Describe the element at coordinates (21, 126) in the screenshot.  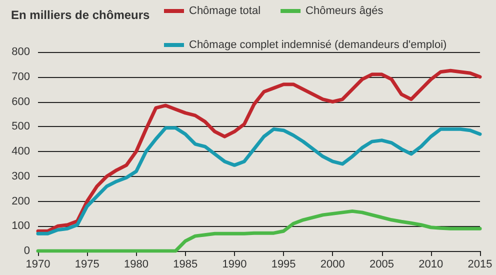
I see `y-tick-label: 500` at that location.